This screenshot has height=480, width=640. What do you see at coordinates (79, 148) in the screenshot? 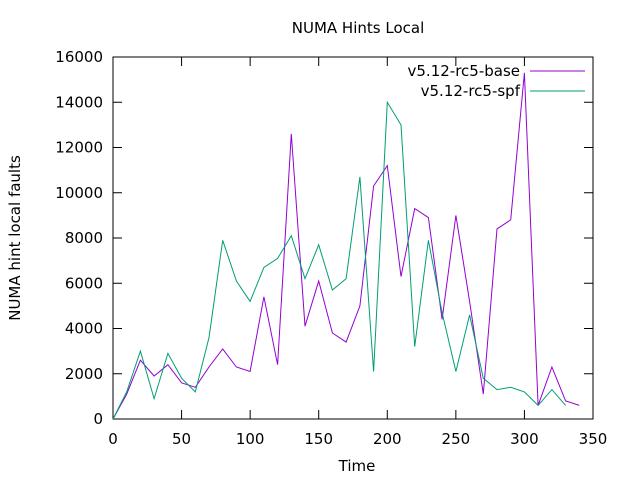
I see `y-tick-label: 12000` at bounding box center [79, 148].